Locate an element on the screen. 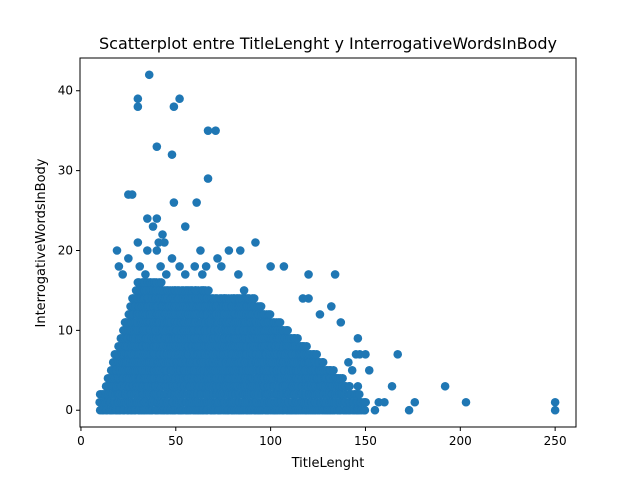 This screenshot has width=640, height=480. y-tick-label: 0 is located at coordinates (69, 410).